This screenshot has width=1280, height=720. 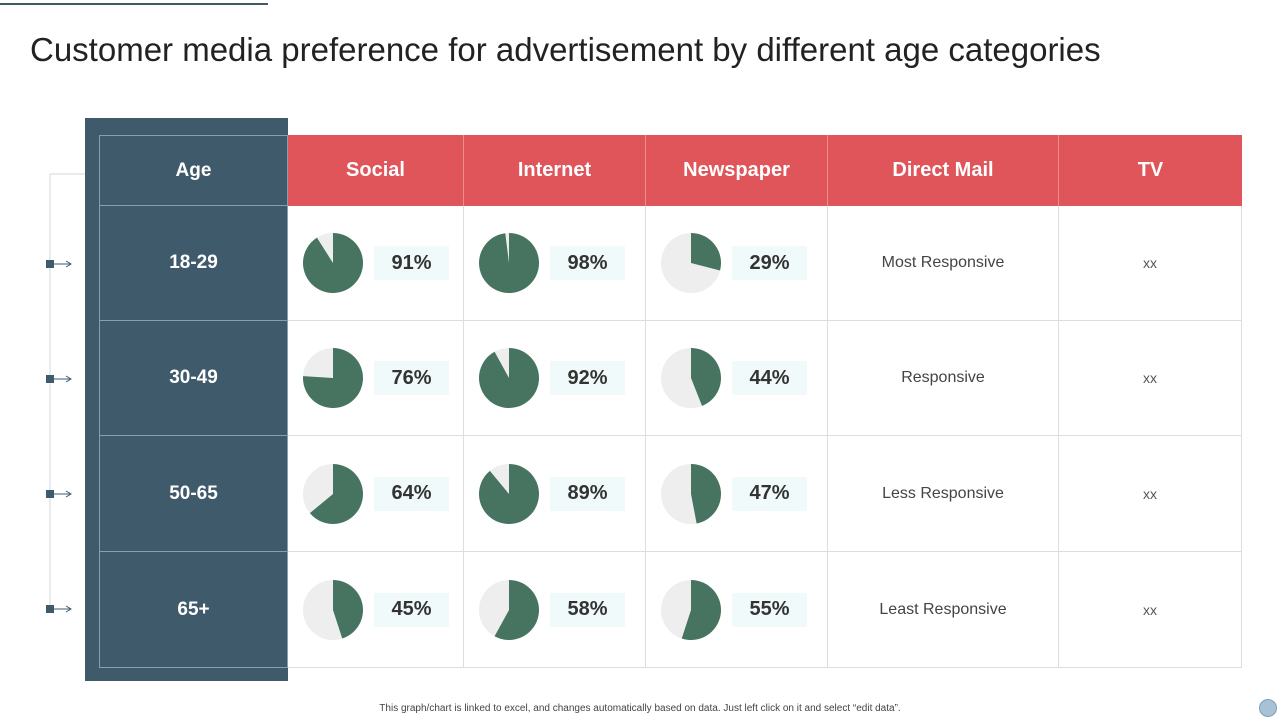 I want to click on internet-percent: 58%, so click(x=587, y=609).